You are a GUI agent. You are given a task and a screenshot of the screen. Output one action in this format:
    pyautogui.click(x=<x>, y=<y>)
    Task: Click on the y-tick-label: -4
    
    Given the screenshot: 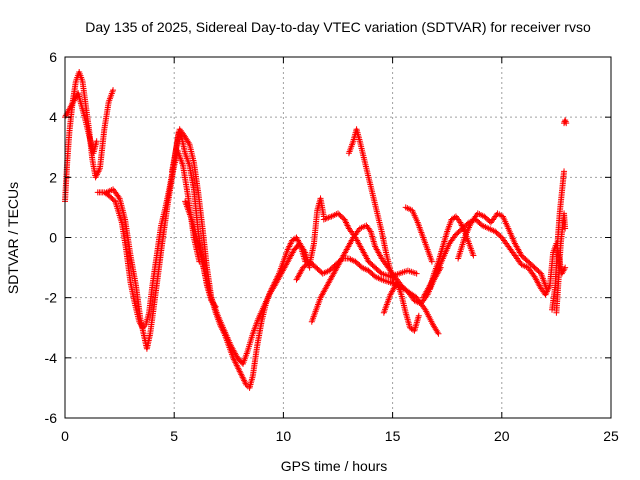 What is the action you would take?
    pyautogui.click(x=51, y=358)
    